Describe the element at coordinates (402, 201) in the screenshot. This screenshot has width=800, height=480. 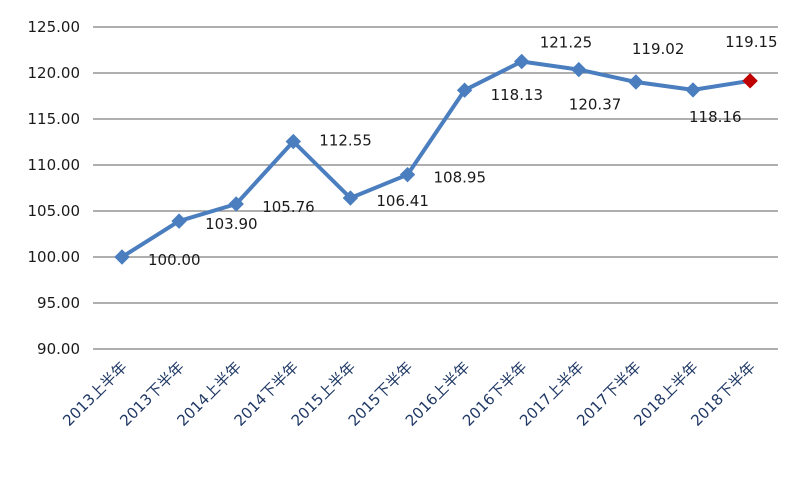
I see `data-label: 106.41` at that location.